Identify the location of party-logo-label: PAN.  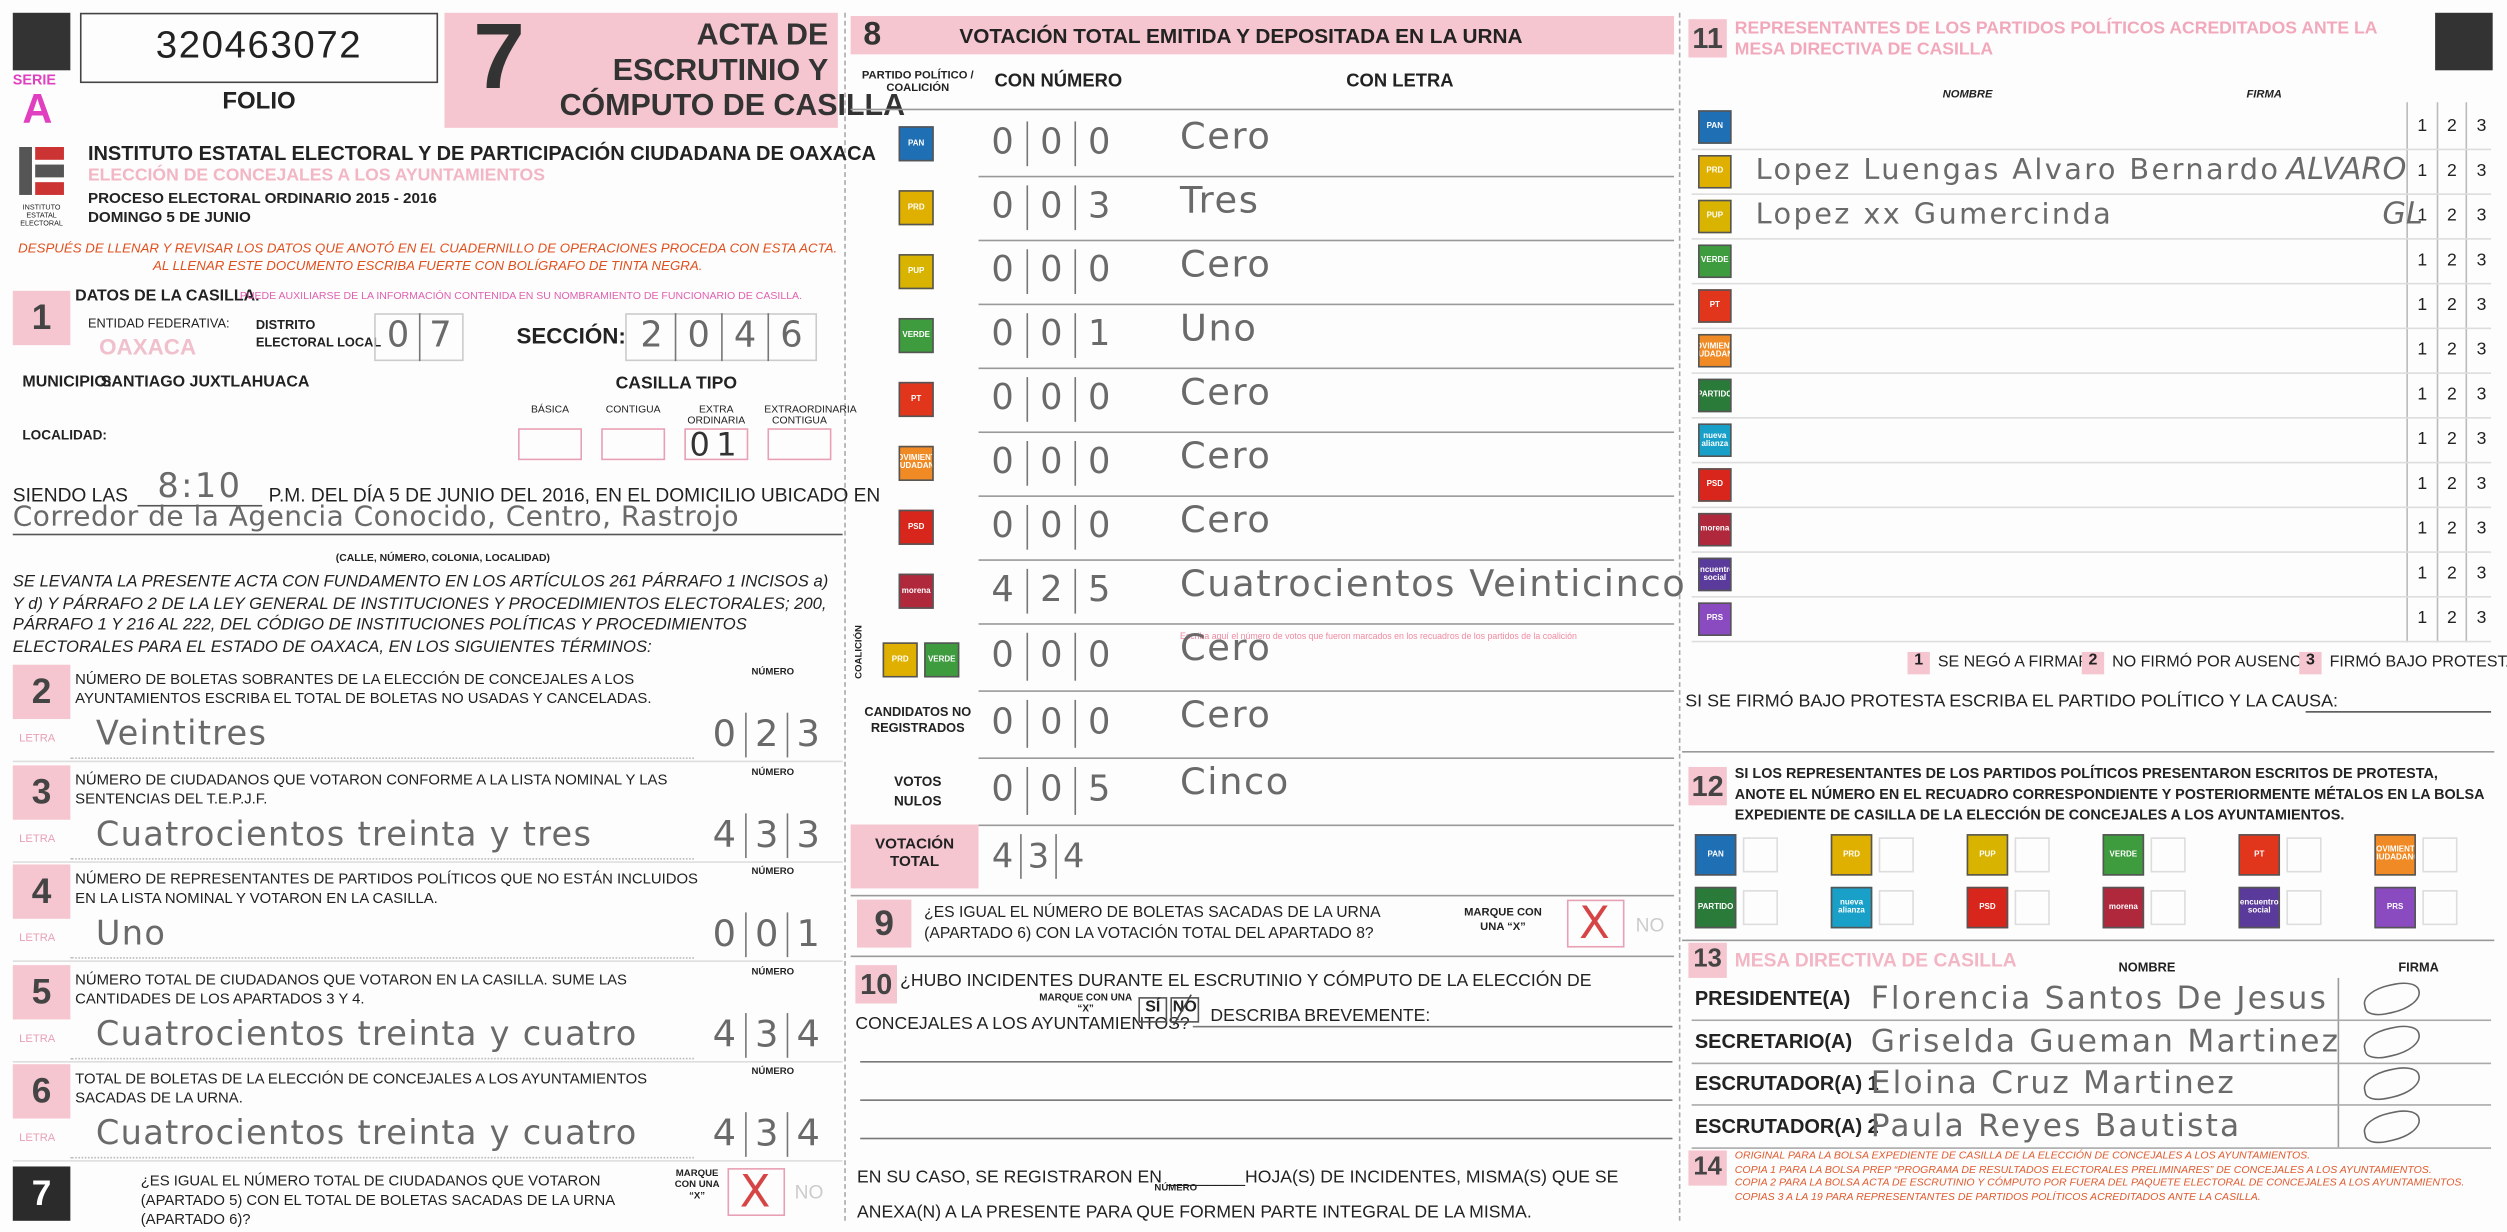
(1715, 854).